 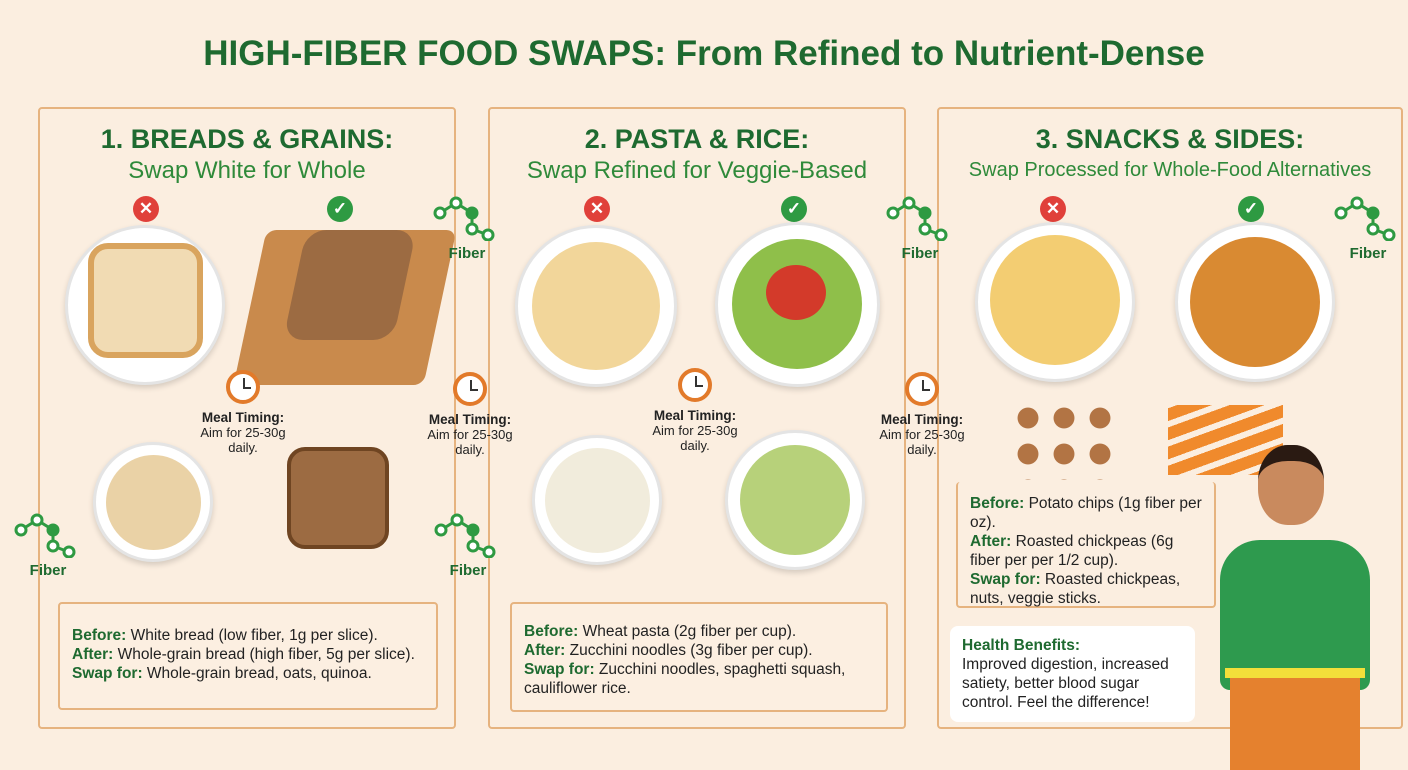 What do you see at coordinates (1065, 440) in the screenshot?
I see `almonds-image` at bounding box center [1065, 440].